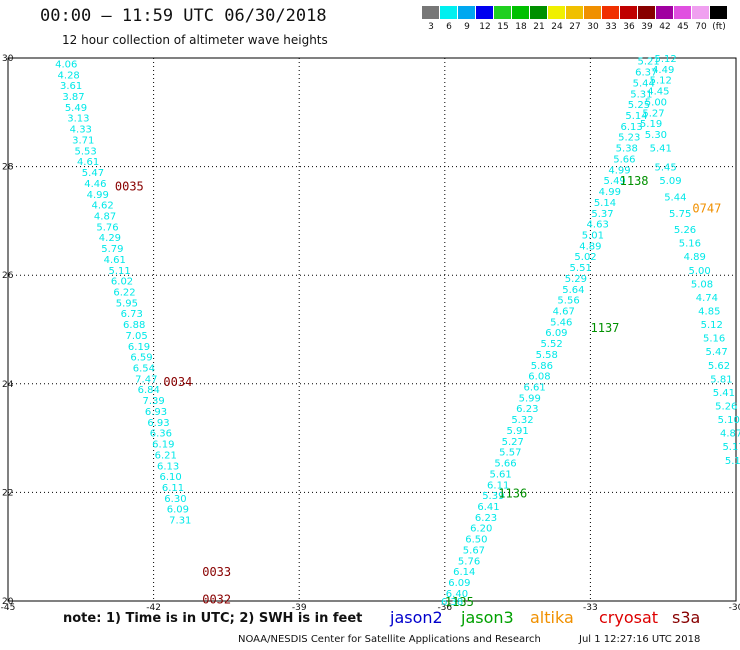  What do you see at coordinates (647, 27) in the screenshot?
I see `color-scale-label: 39` at bounding box center [647, 27].